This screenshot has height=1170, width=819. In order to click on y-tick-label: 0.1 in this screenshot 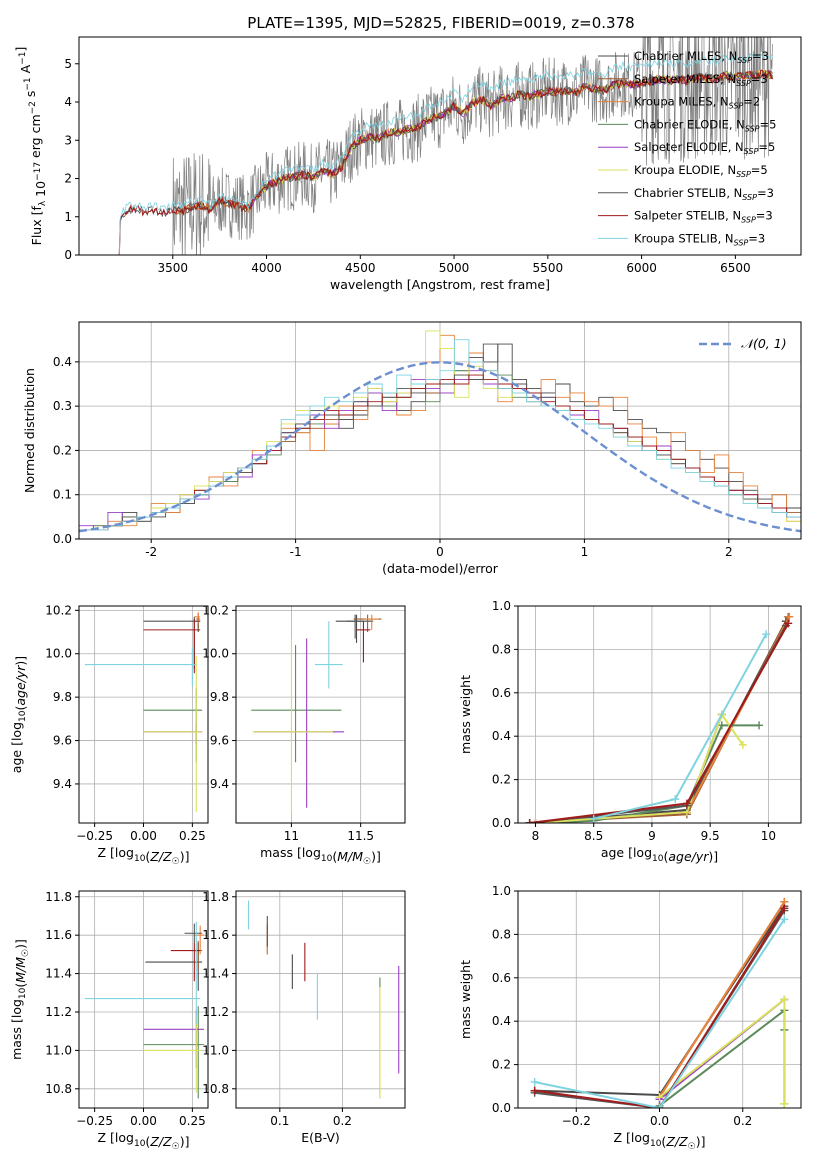, I will do `click(62, 495)`.